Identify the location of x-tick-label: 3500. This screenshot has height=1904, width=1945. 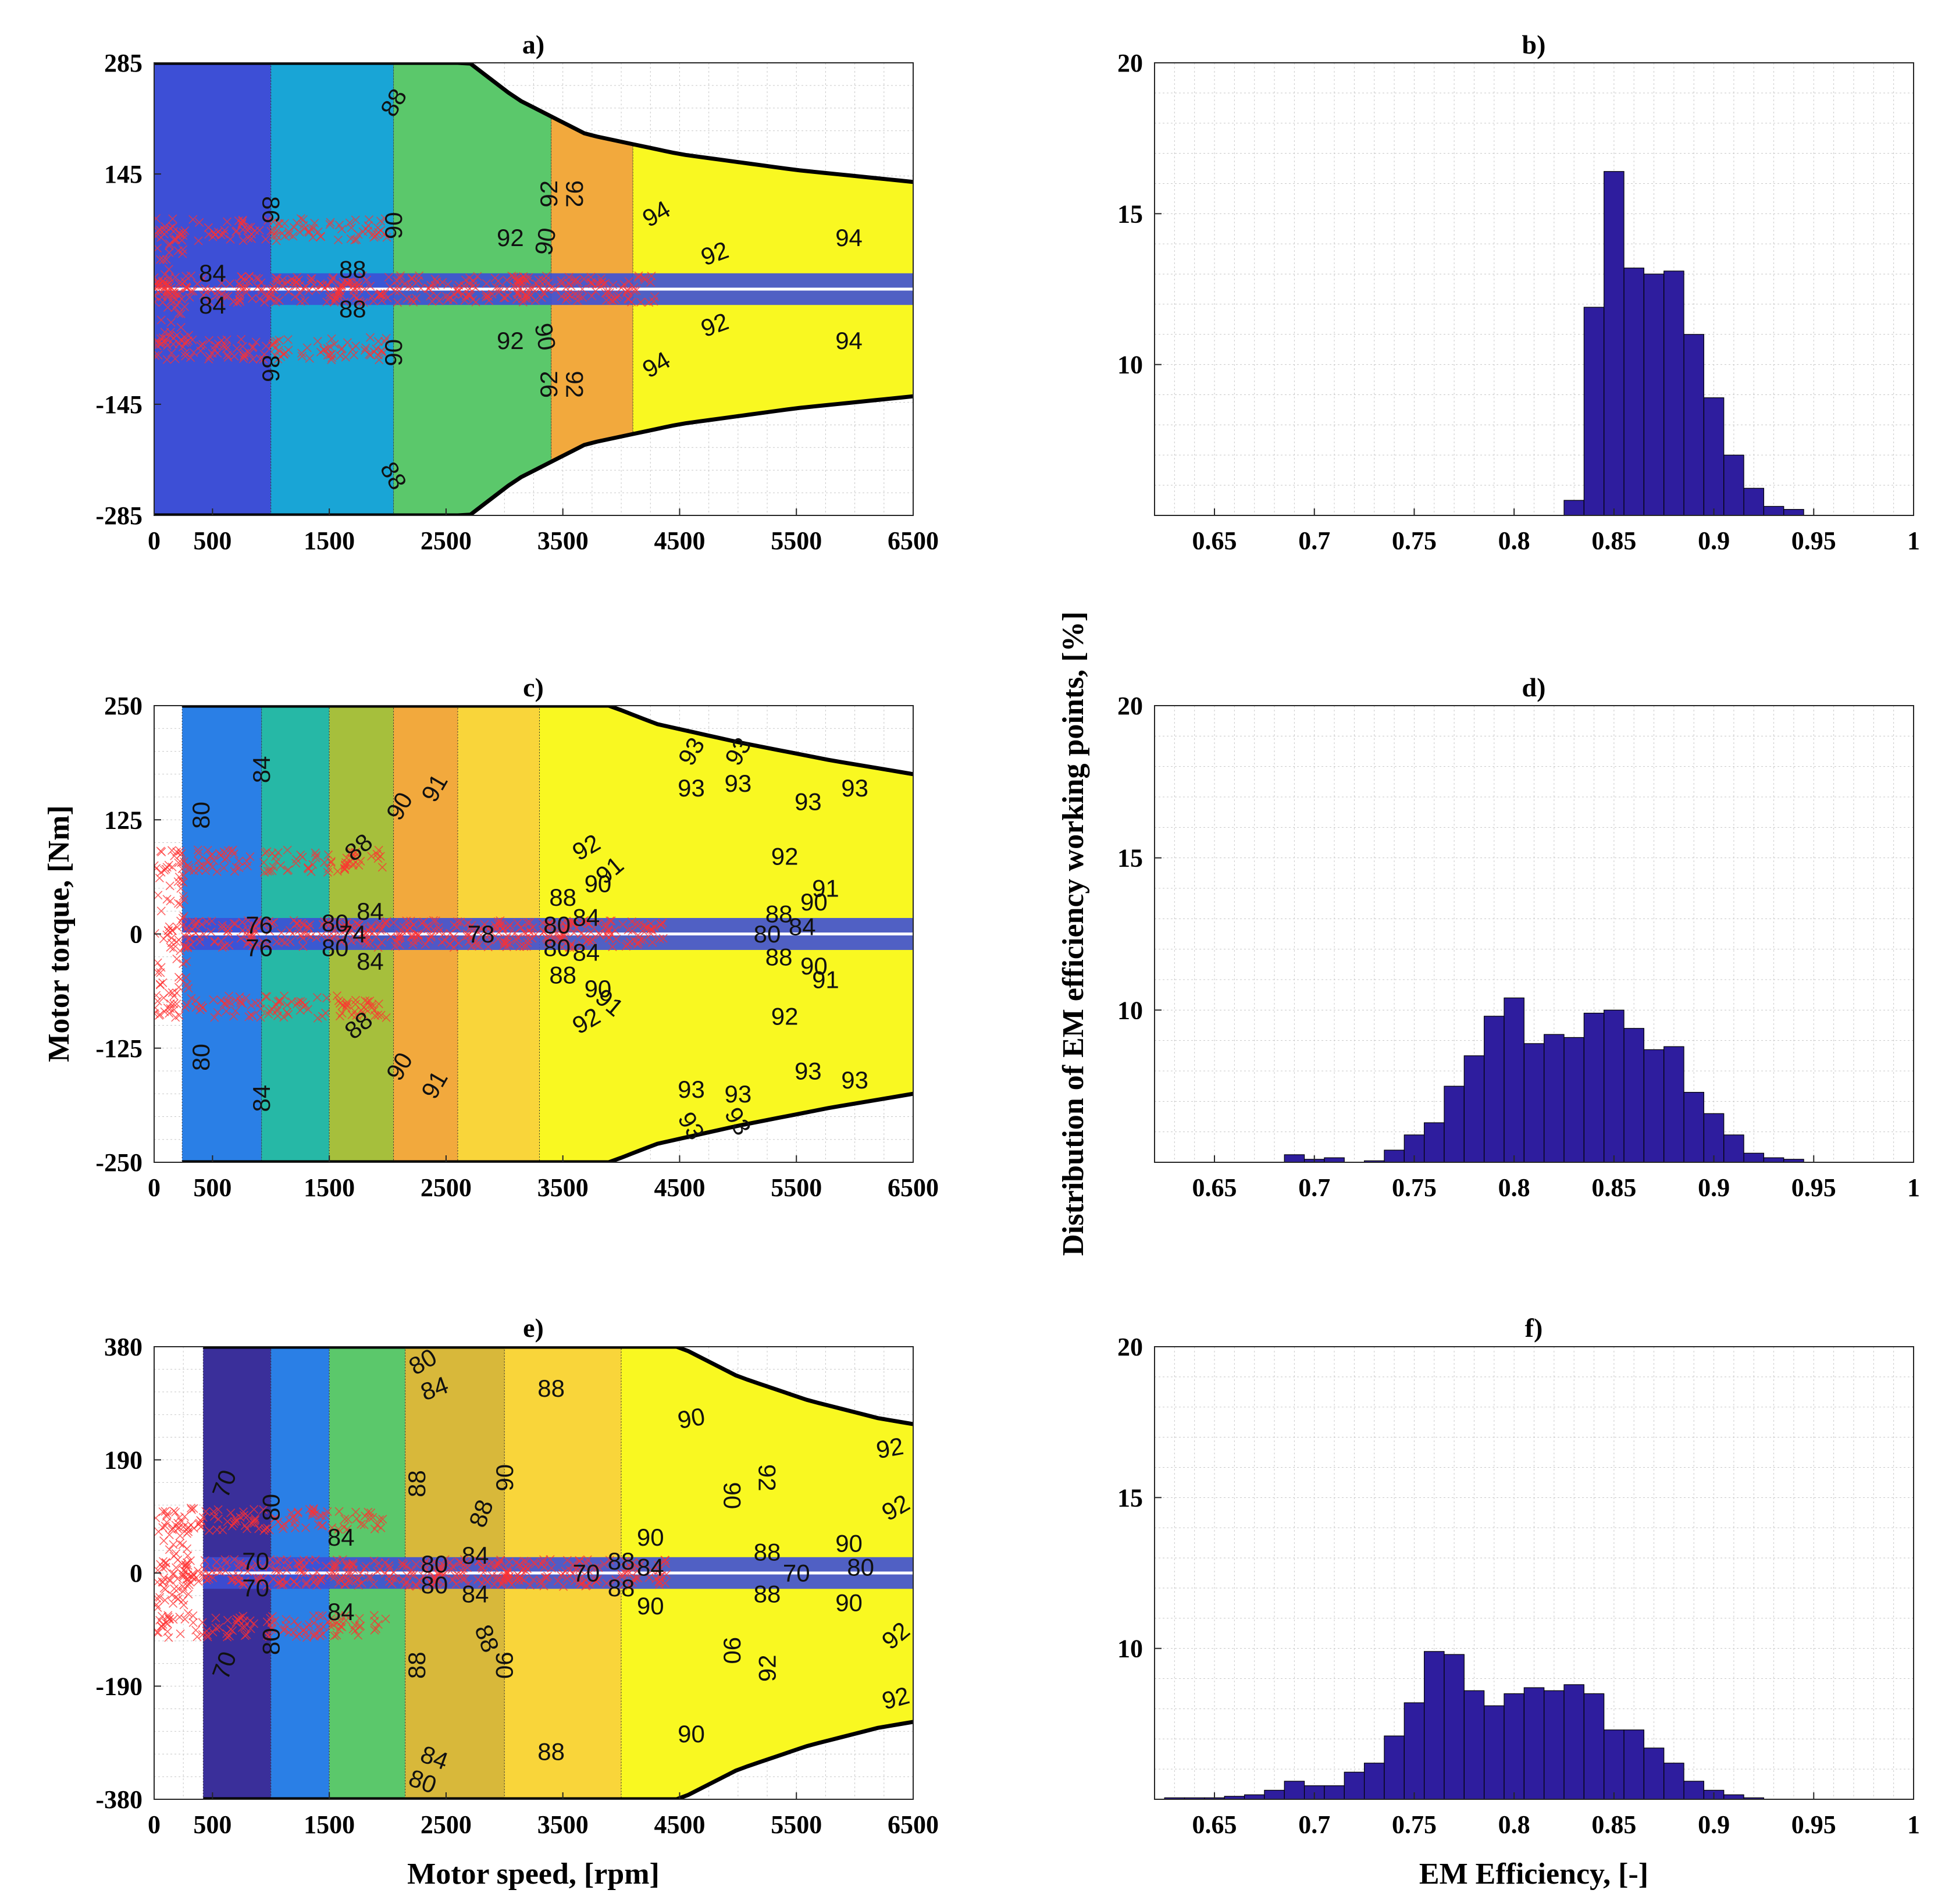
(563, 1824).